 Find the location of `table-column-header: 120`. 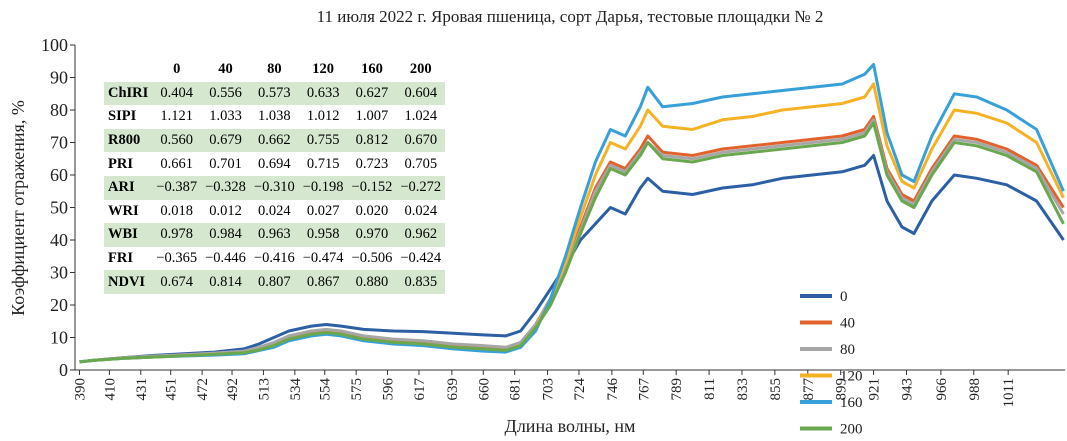

table-column-header: 120 is located at coordinates (323, 69).